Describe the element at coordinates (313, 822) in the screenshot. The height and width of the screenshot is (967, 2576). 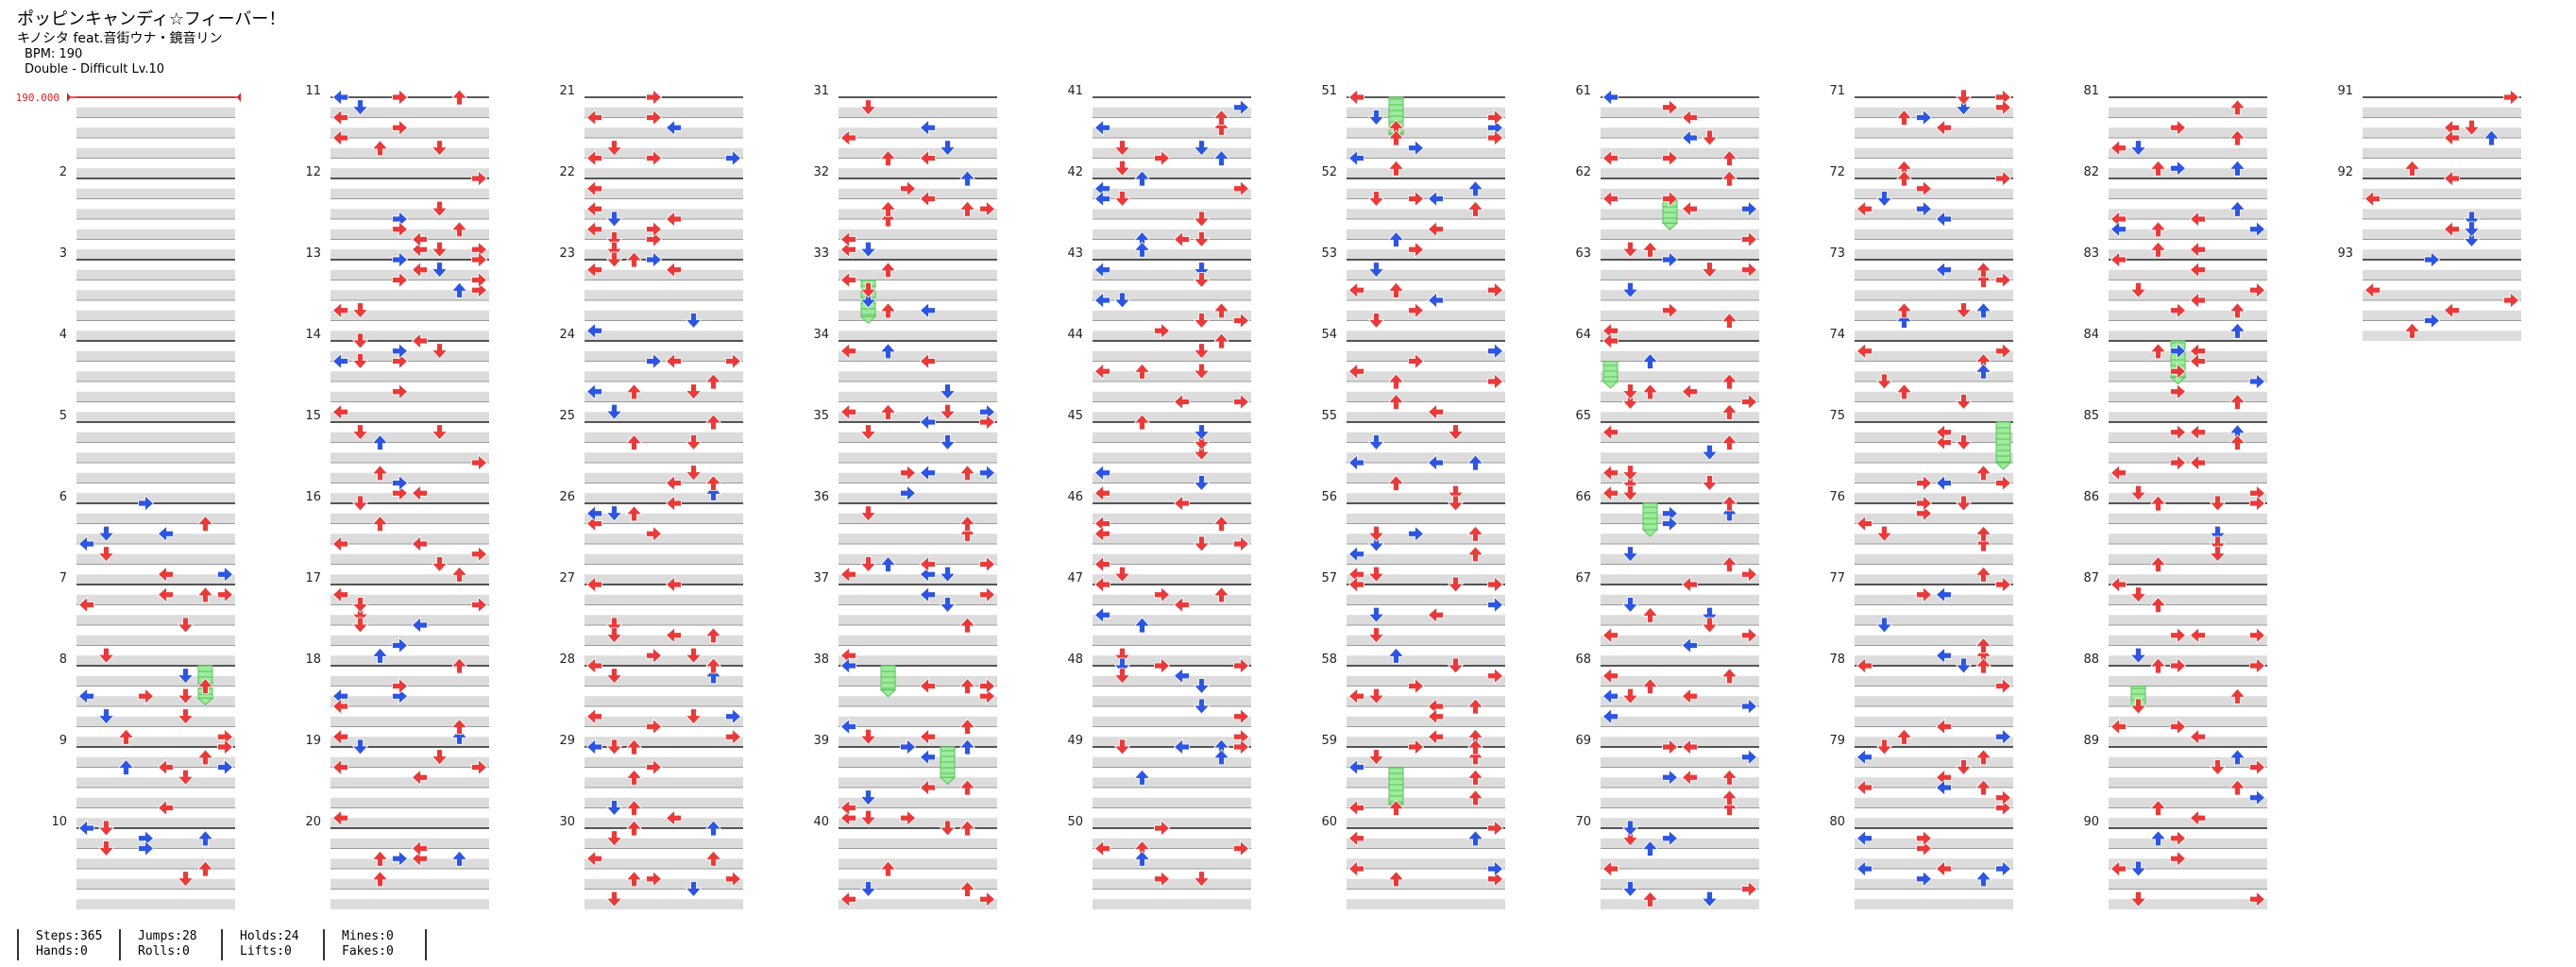
I see `measure-number: 20` at that location.